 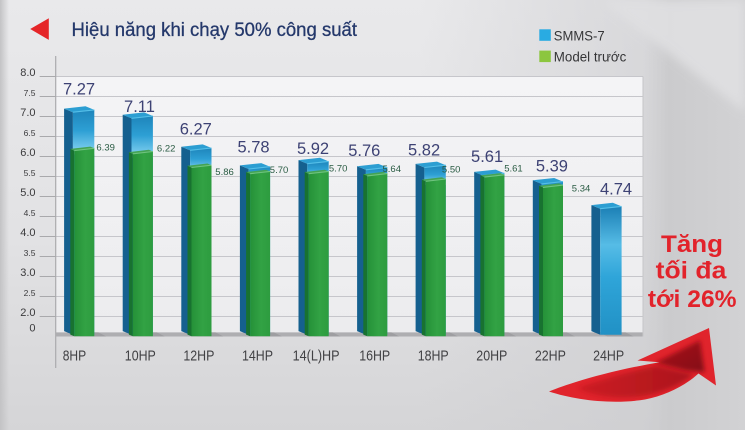 What do you see at coordinates (32, 329) in the screenshot?
I see `svg-text: 0` at bounding box center [32, 329].